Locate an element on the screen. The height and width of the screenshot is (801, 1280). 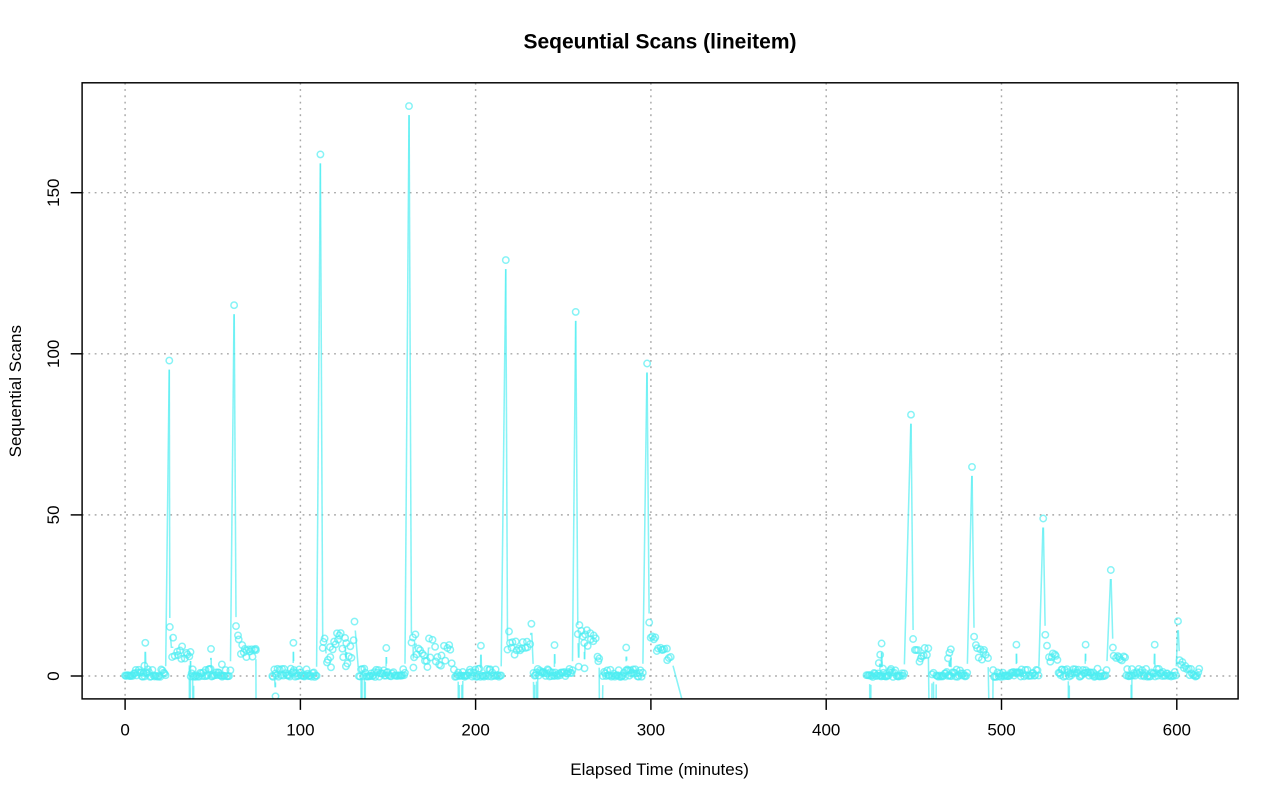
svg-text: 400 is located at coordinates (826, 730).